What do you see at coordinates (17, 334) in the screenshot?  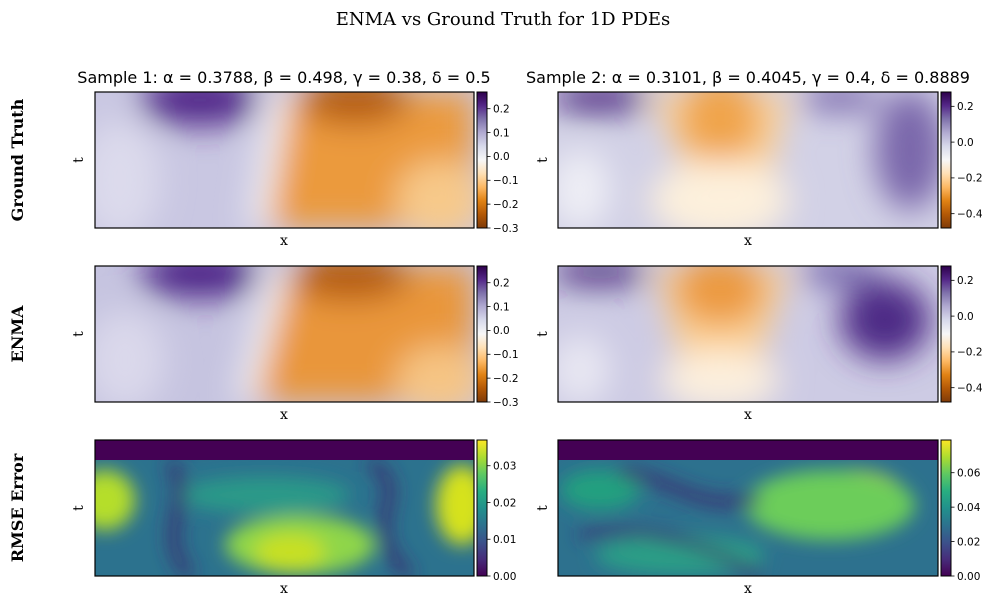 I see `row-label-enma: ENMA` at bounding box center [17, 334].